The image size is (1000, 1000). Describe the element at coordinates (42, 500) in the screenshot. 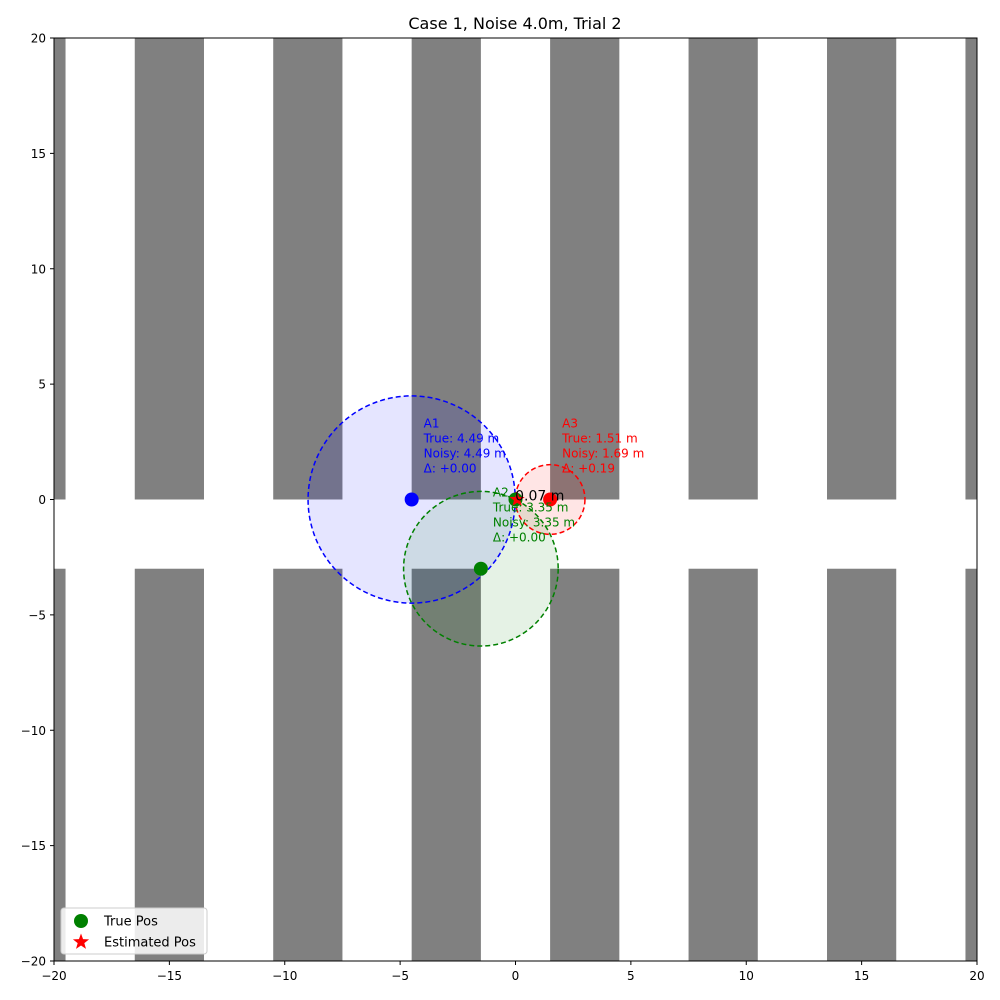

I see `y-tick-label: 0` at that location.